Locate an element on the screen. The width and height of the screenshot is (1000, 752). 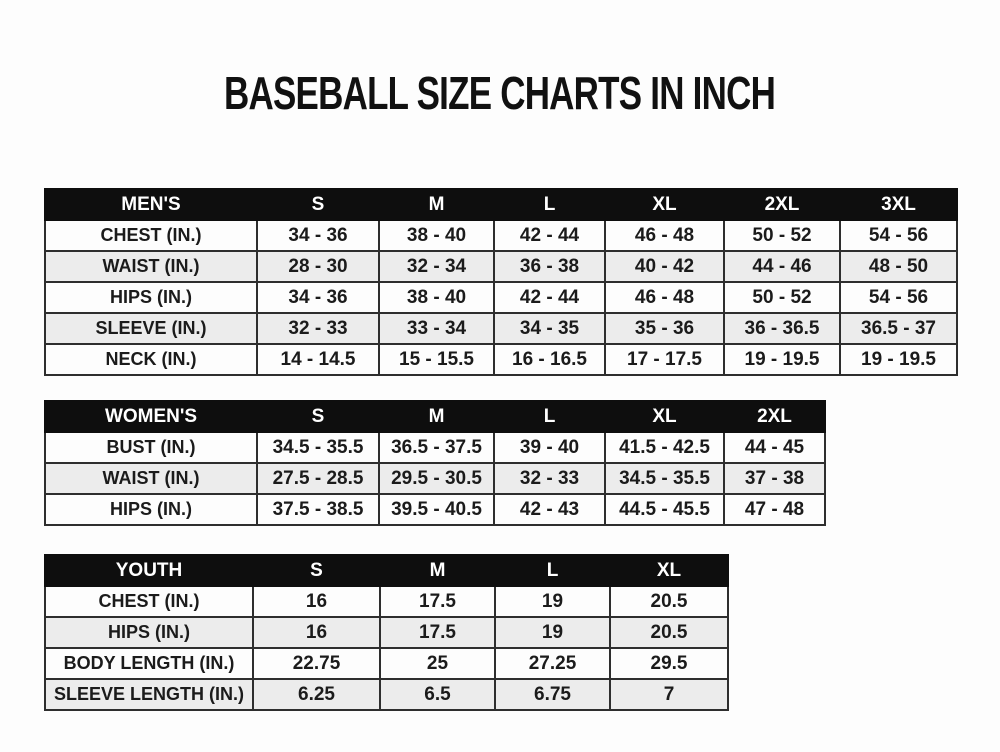
row-label: NECK (IN.) is located at coordinates (151, 359).